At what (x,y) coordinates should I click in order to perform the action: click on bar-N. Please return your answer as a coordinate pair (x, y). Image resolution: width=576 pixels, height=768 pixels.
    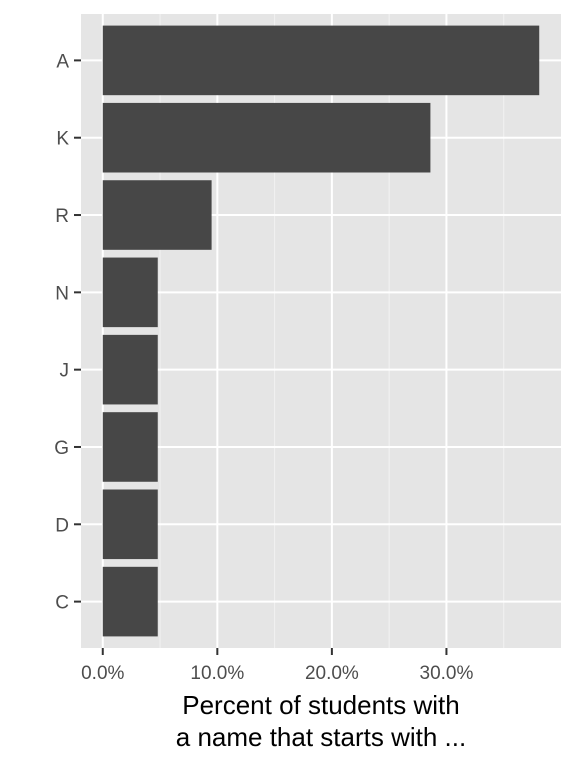
    Looking at the image, I should click on (130, 292).